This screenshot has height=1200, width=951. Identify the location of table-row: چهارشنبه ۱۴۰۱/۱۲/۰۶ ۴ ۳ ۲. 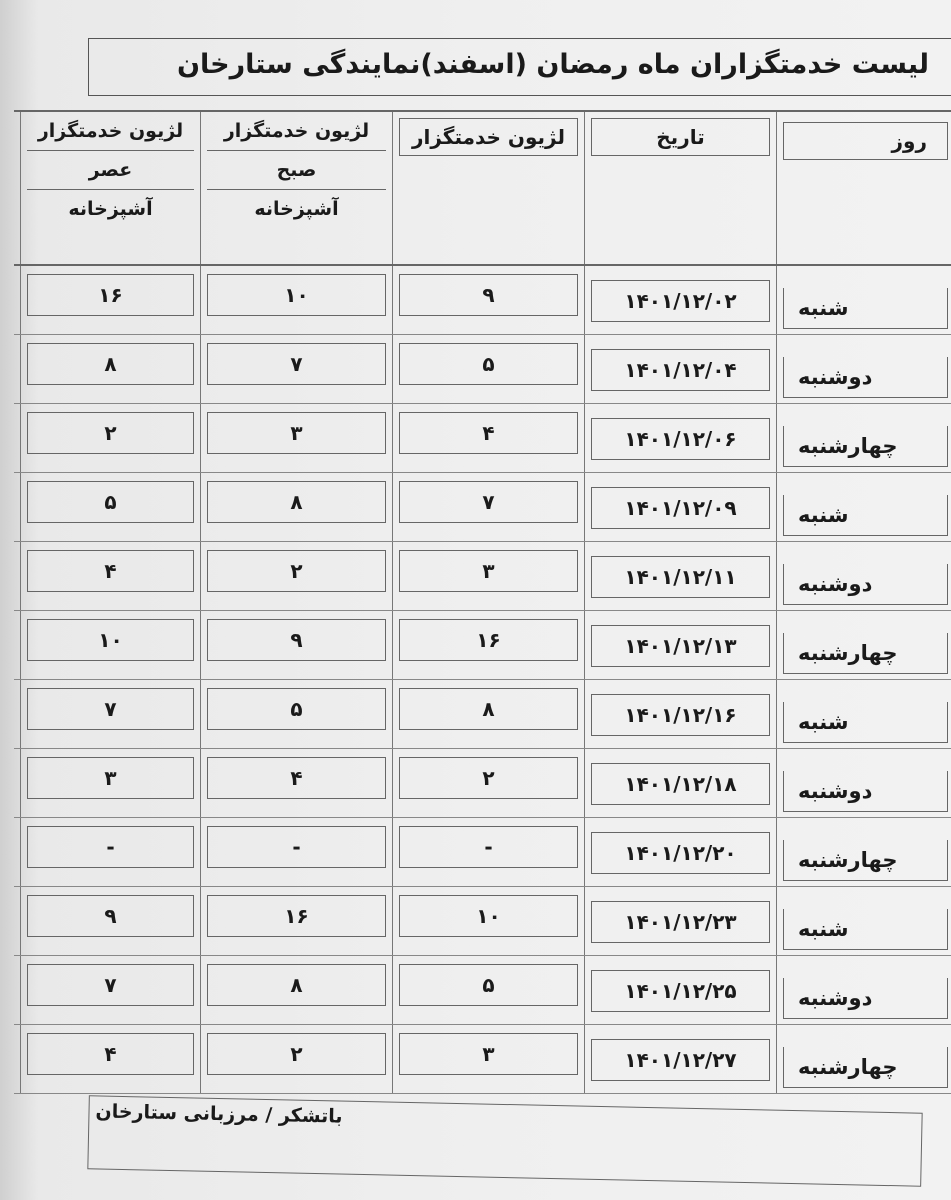
(482, 438).